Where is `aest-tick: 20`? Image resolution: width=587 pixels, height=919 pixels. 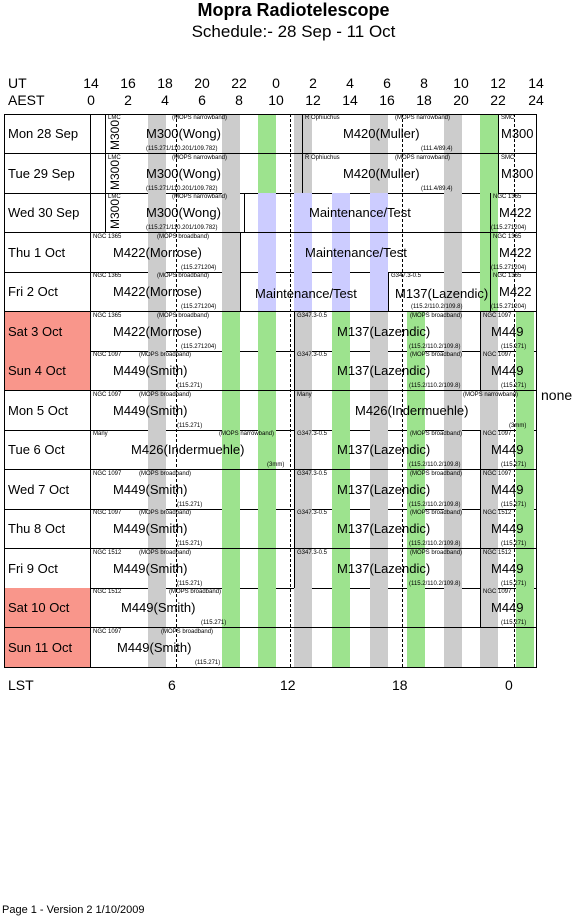
aest-tick: 20 is located at coordinates (461, 100).